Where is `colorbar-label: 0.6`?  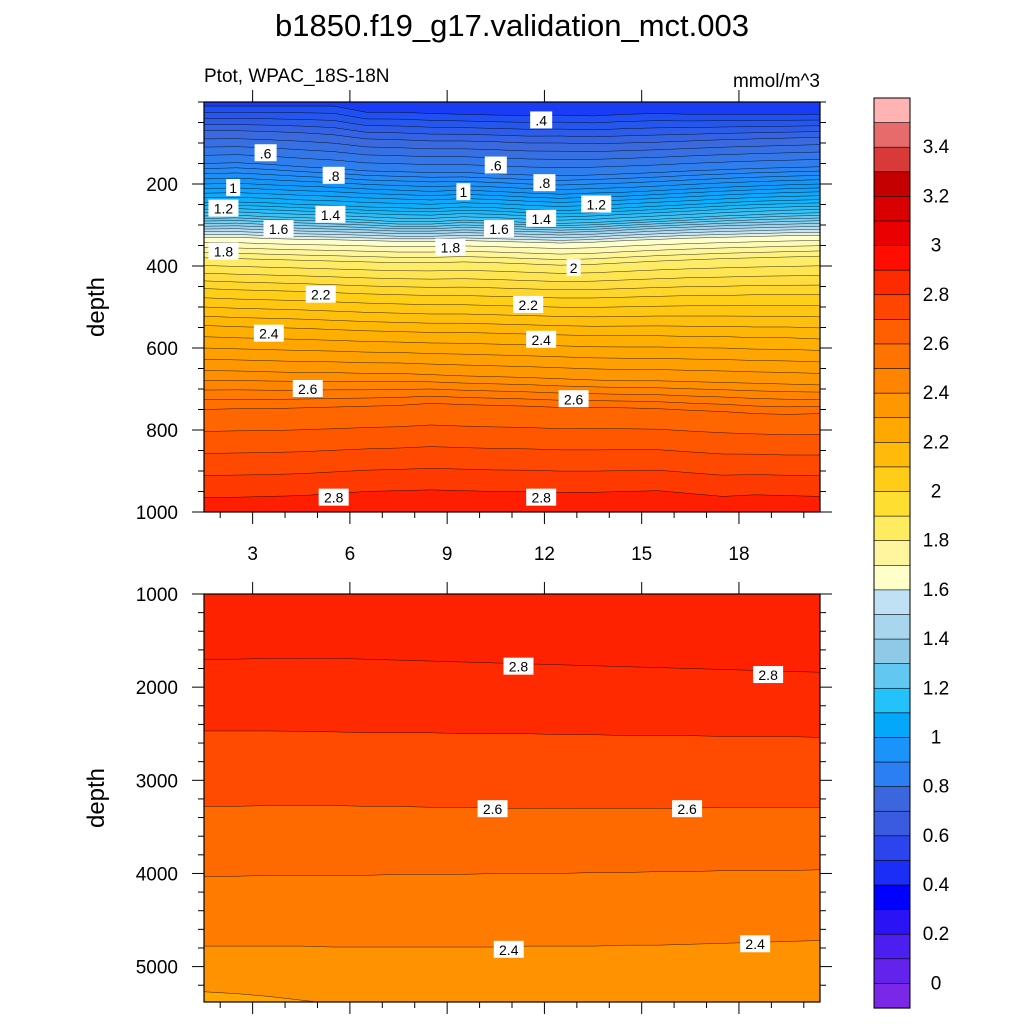 colorbar-label: 0.6 is located at coordinates (936, 836).